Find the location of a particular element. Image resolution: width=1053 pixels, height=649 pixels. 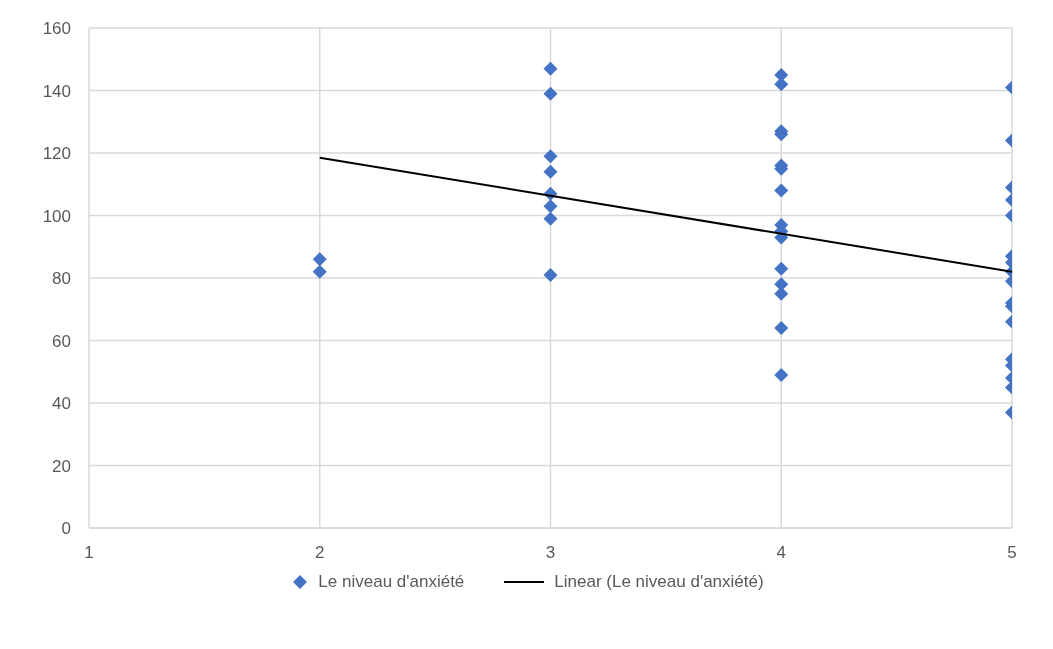

legend-label: Linear (Le niveau d'anxiété) is located at coordinates (659, 582).